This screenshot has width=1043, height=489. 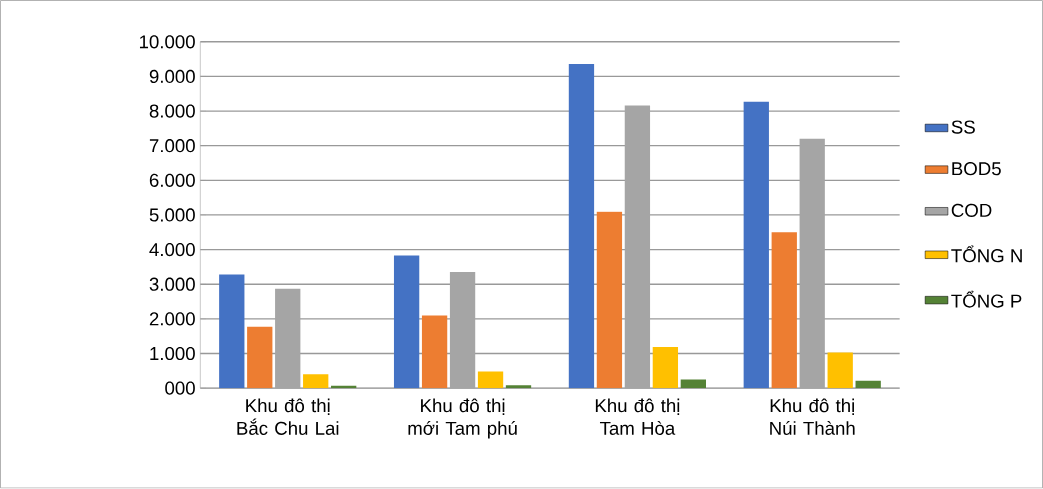 I want to click on y-tick-label: 10.000, so click(x=167, y=42).